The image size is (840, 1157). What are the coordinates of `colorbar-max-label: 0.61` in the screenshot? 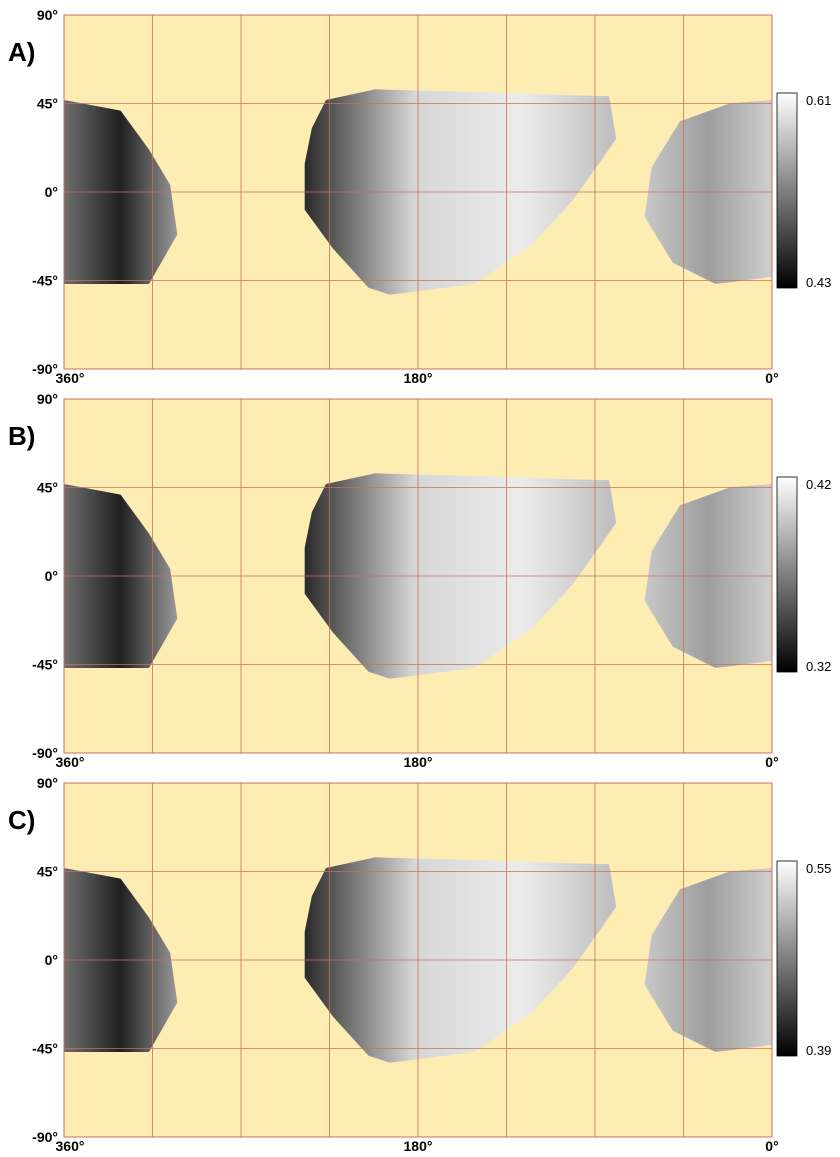 It's located at (818, 100).